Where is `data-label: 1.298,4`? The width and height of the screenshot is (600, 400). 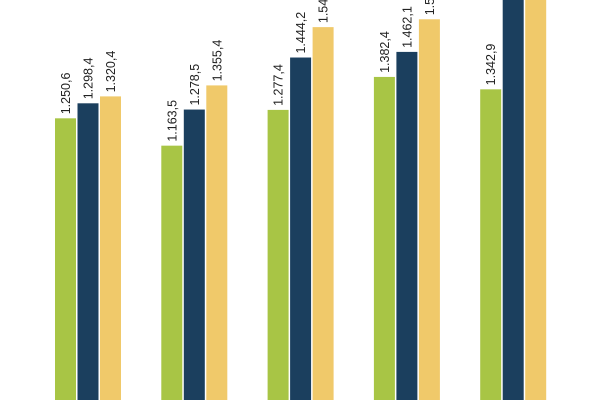 data-label: 1.298,4 is located at coordinates (89, 79).